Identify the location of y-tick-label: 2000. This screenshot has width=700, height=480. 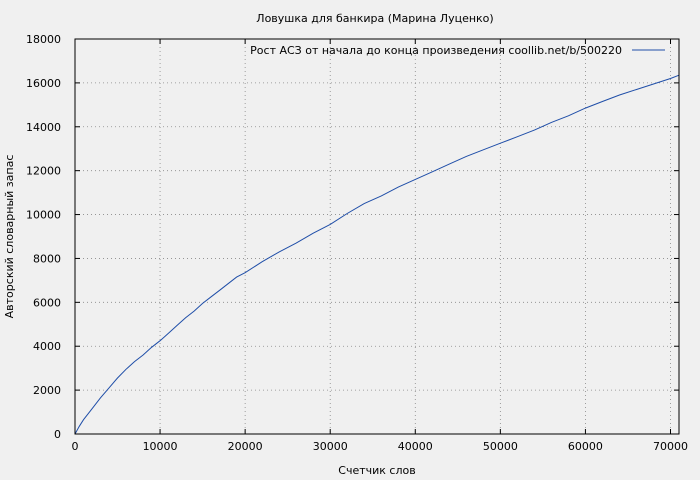
(47, 390).